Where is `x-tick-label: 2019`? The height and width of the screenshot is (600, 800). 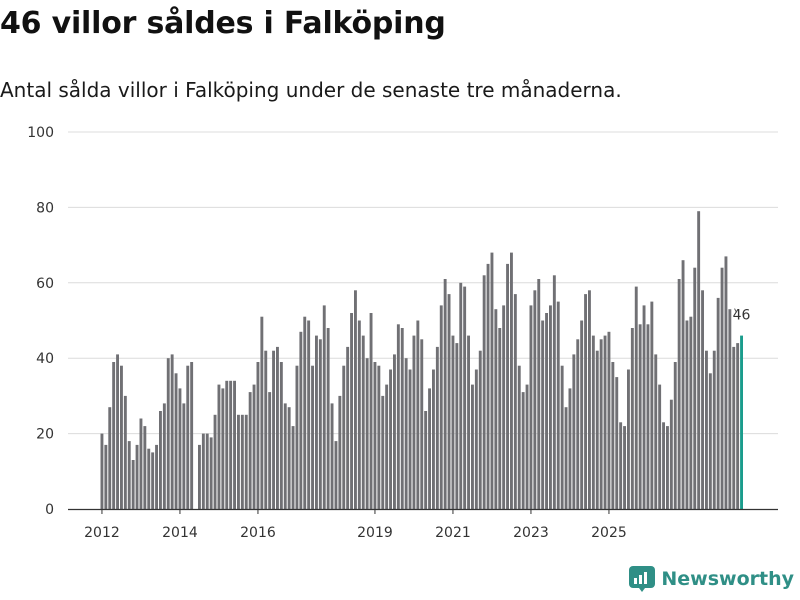
x-tick-label: 2019 is located at coordinates (375, 533).